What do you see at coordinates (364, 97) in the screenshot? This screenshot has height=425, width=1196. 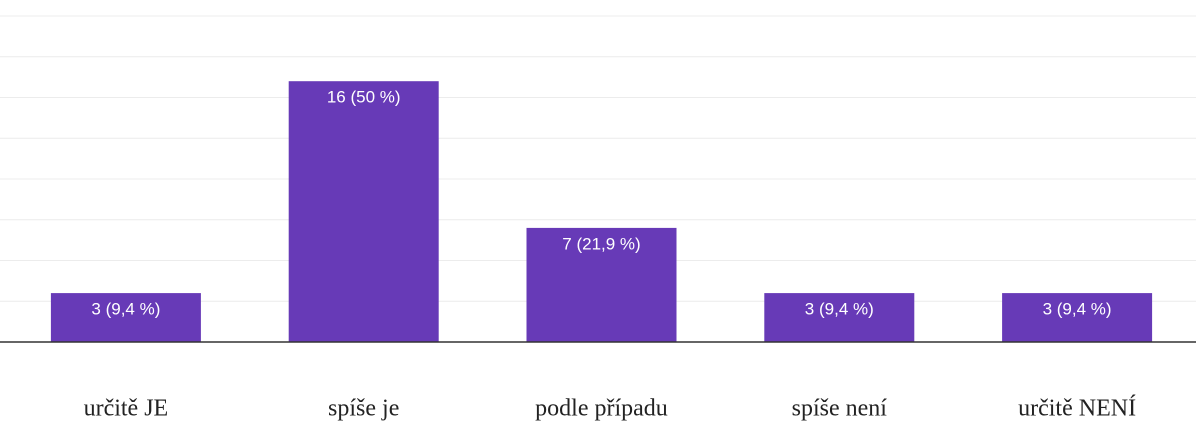 I see `value-label: 16 (50 %)` at bounding box center [364, 97].